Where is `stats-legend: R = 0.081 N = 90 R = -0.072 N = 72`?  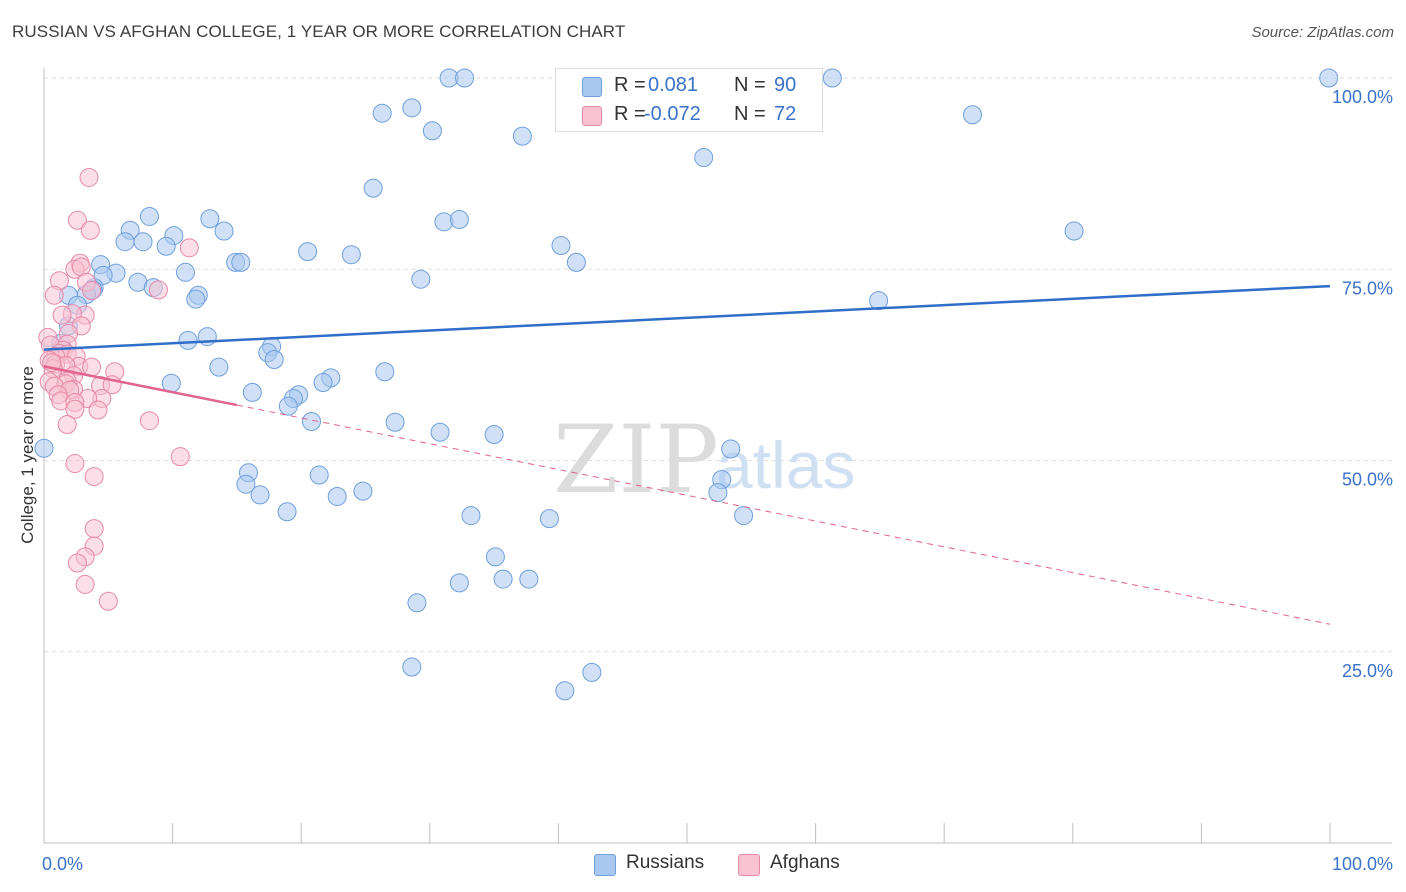 stats-legend: R = 0.081 N = 90 R = -0.072 N = 72 is located at coordinates (689, 100).